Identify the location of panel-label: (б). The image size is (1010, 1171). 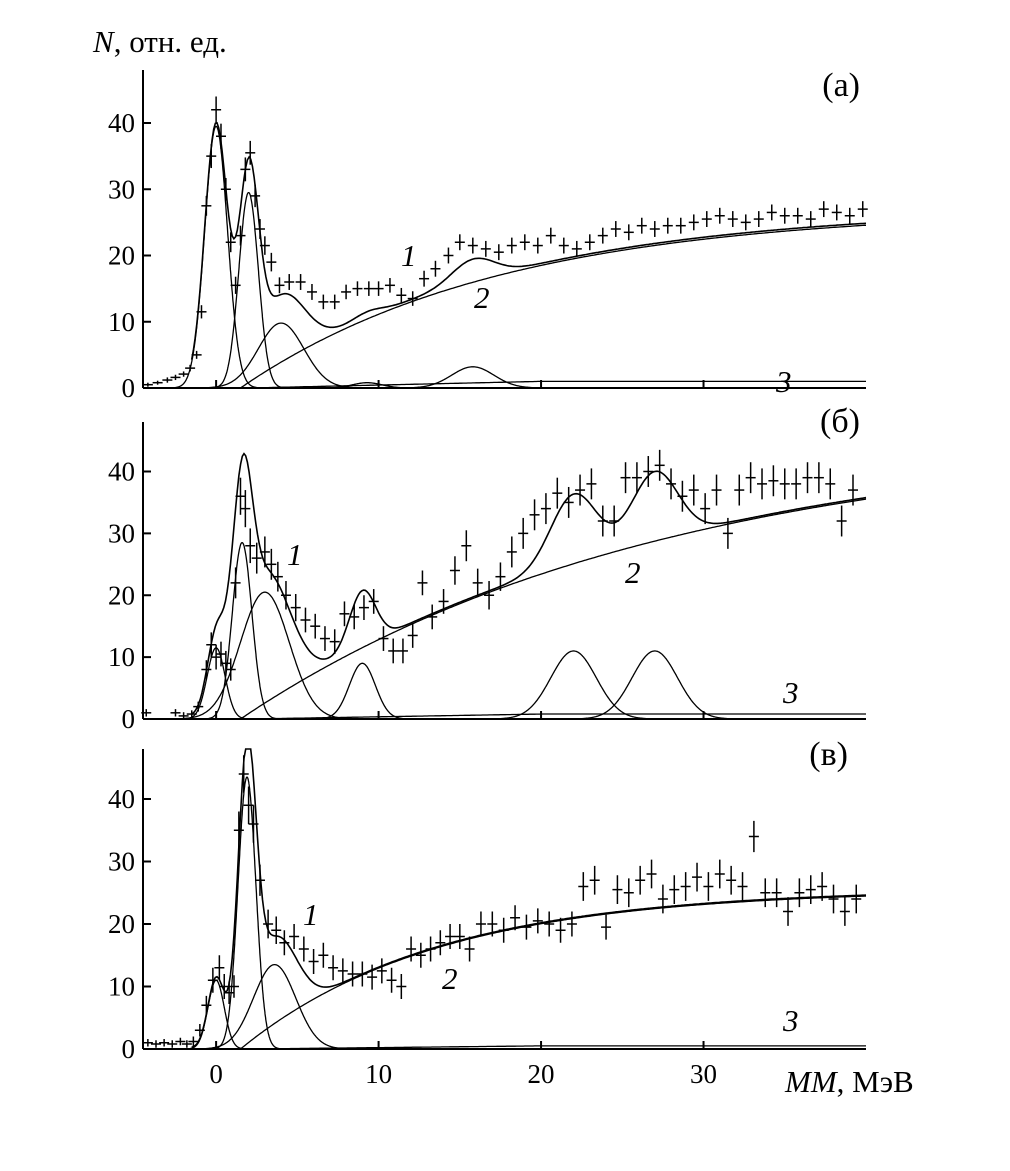
(840, 421).